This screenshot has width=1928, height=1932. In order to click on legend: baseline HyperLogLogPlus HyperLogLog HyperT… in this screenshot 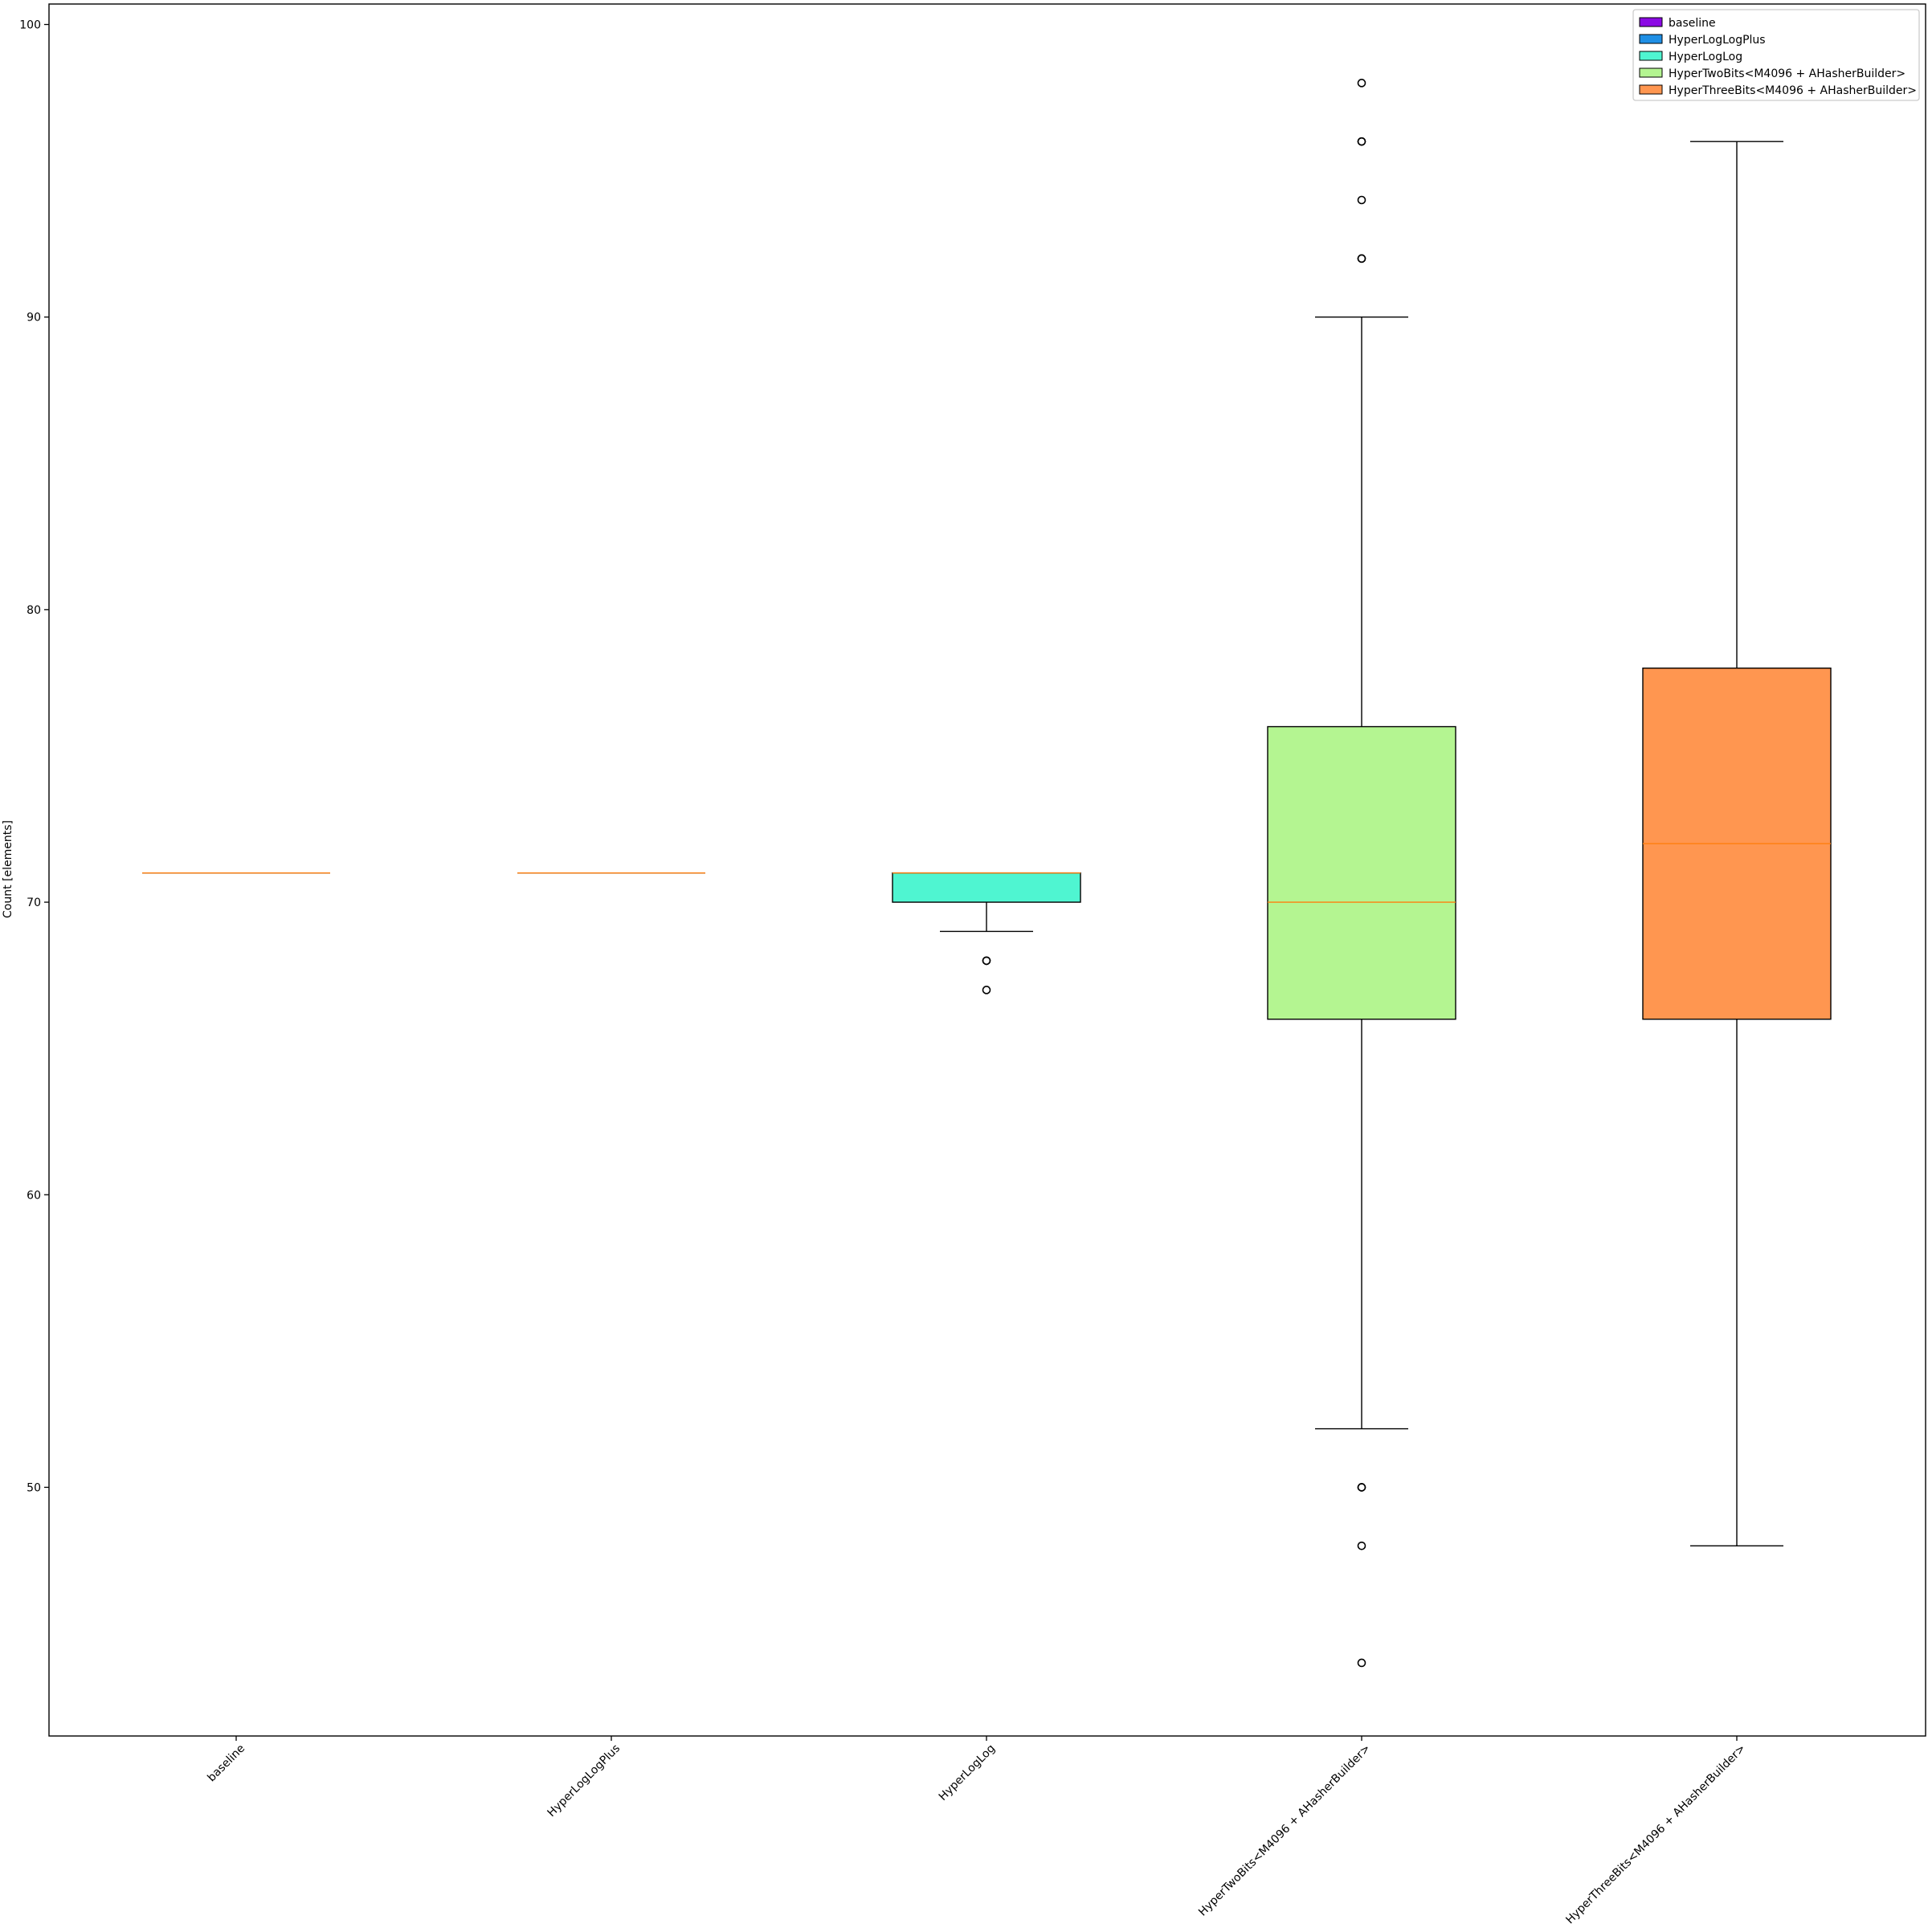, I will do `click(1776, 55)`.